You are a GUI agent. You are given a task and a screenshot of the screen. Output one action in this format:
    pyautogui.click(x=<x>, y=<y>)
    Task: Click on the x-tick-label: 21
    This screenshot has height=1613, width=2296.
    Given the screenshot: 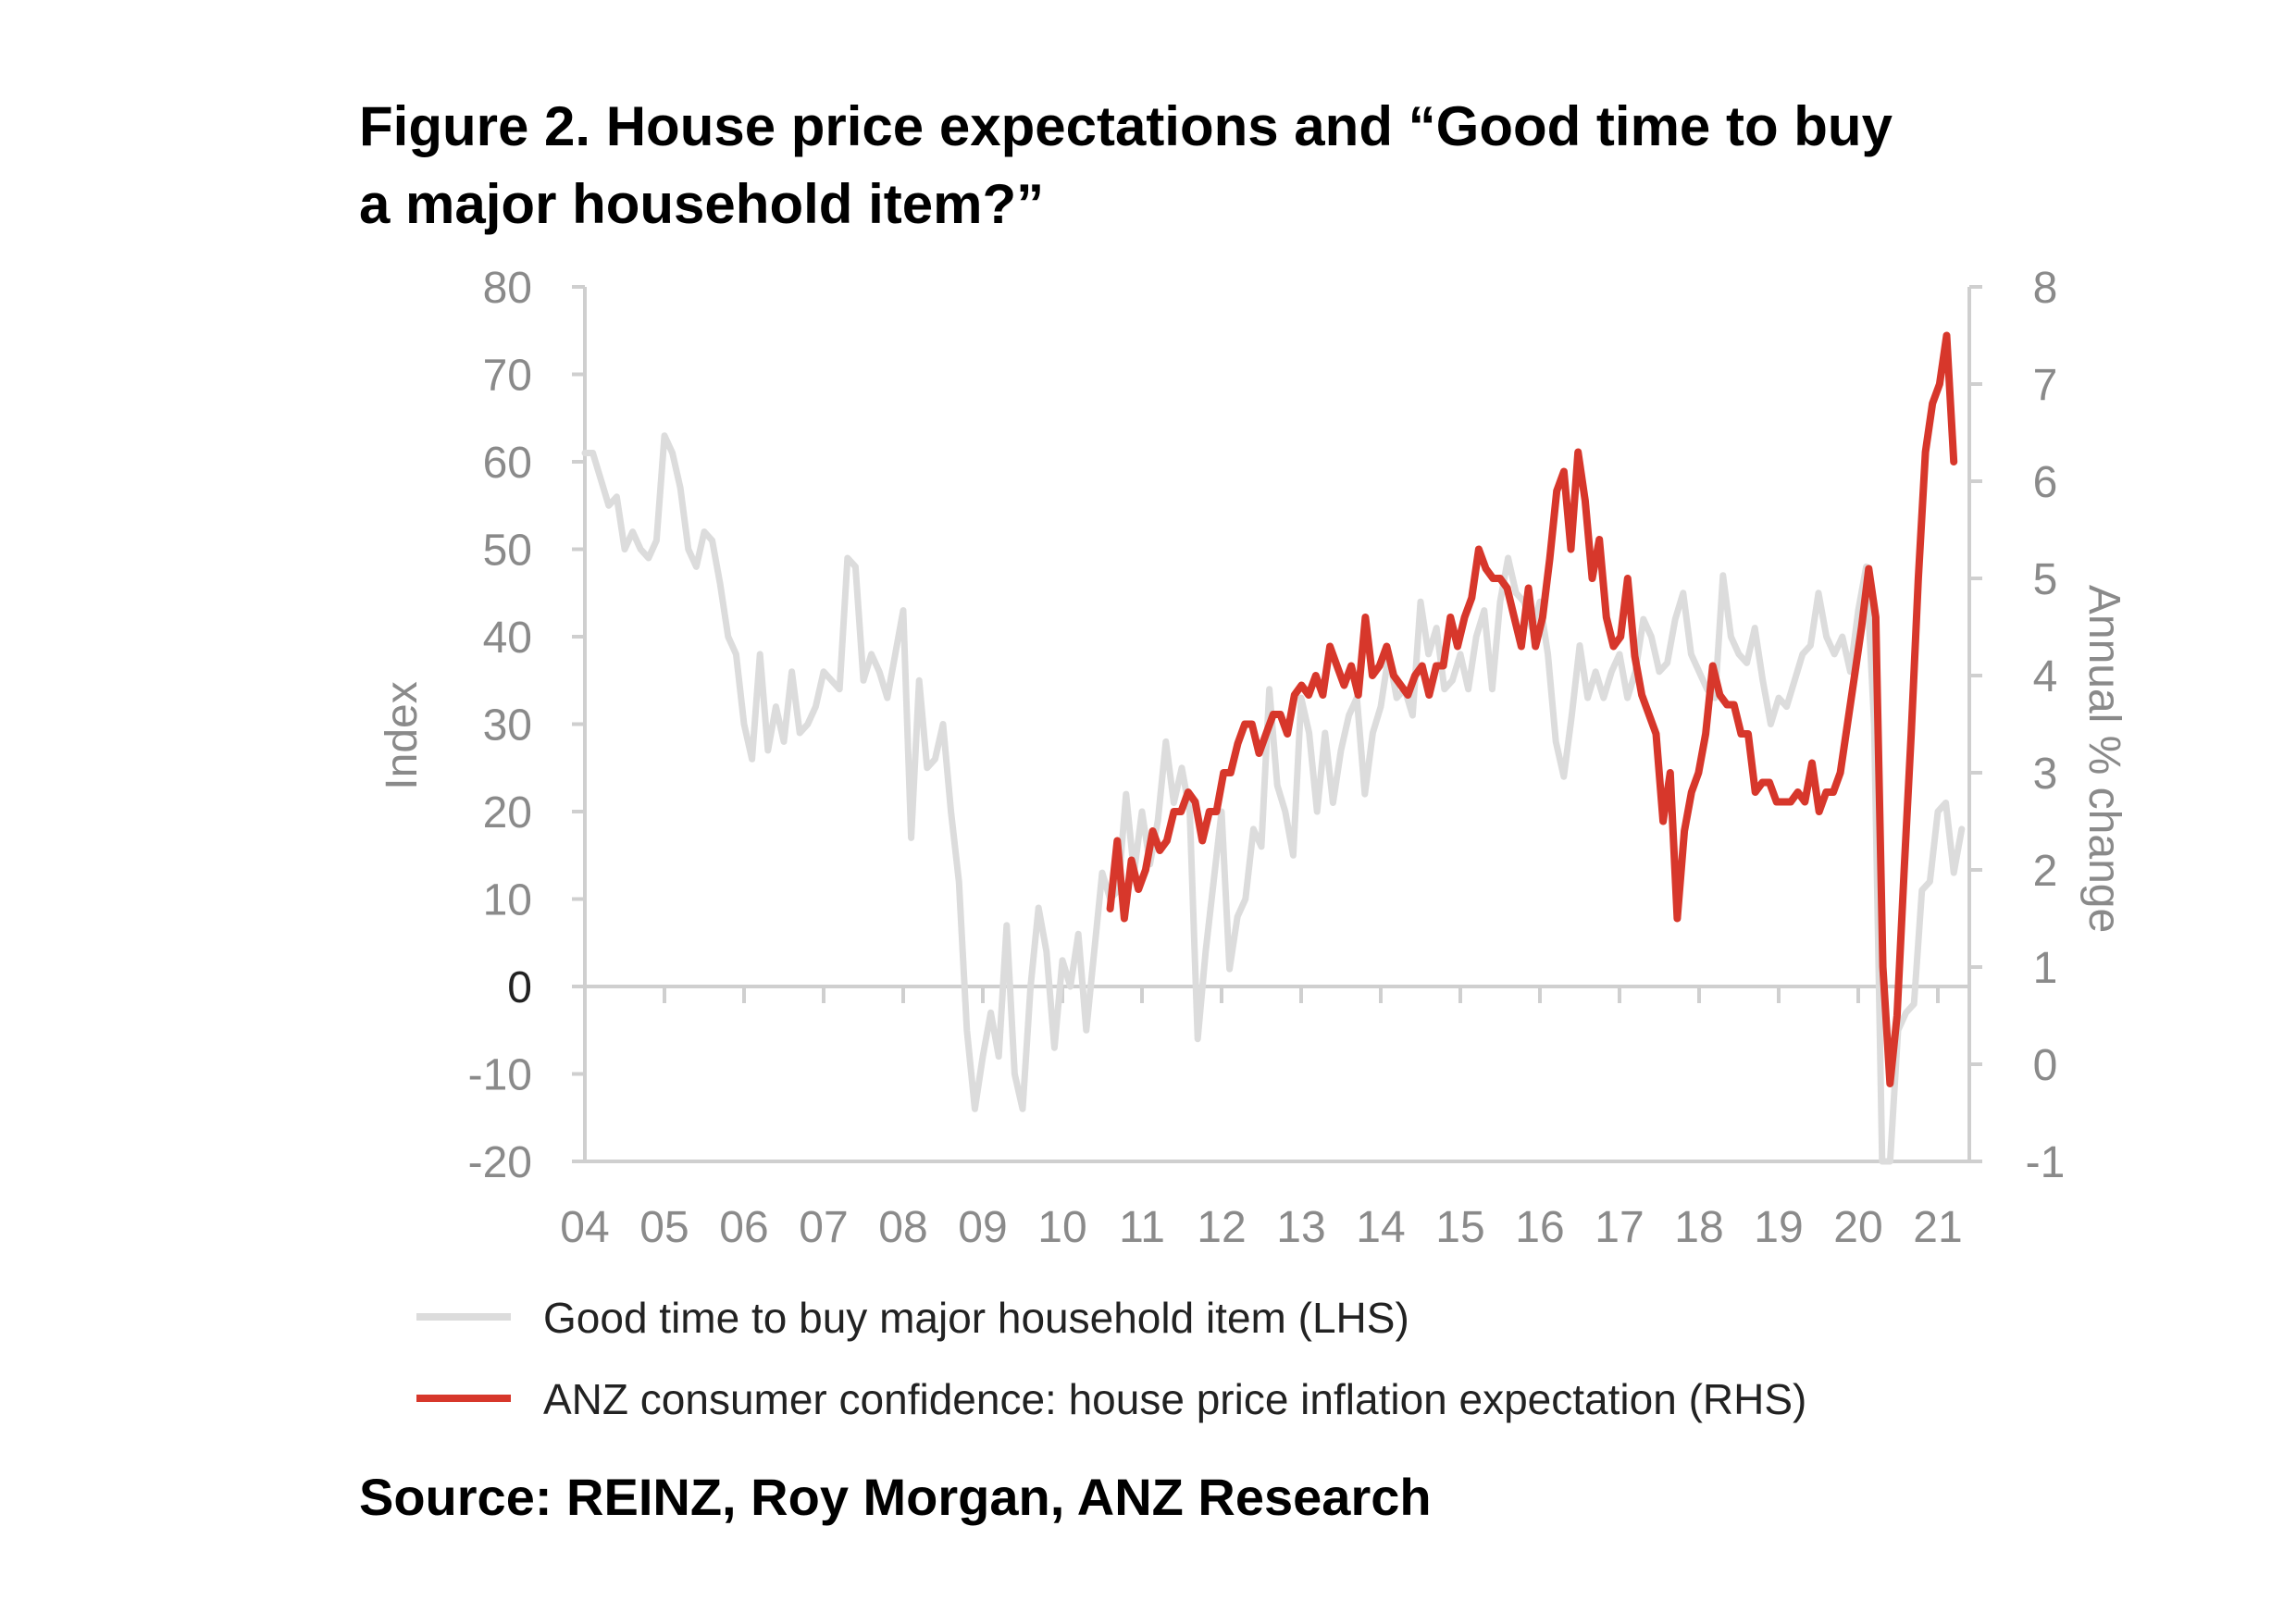 What is the action you would take?
    pyautogui.click(x=1938, y=1227)
    